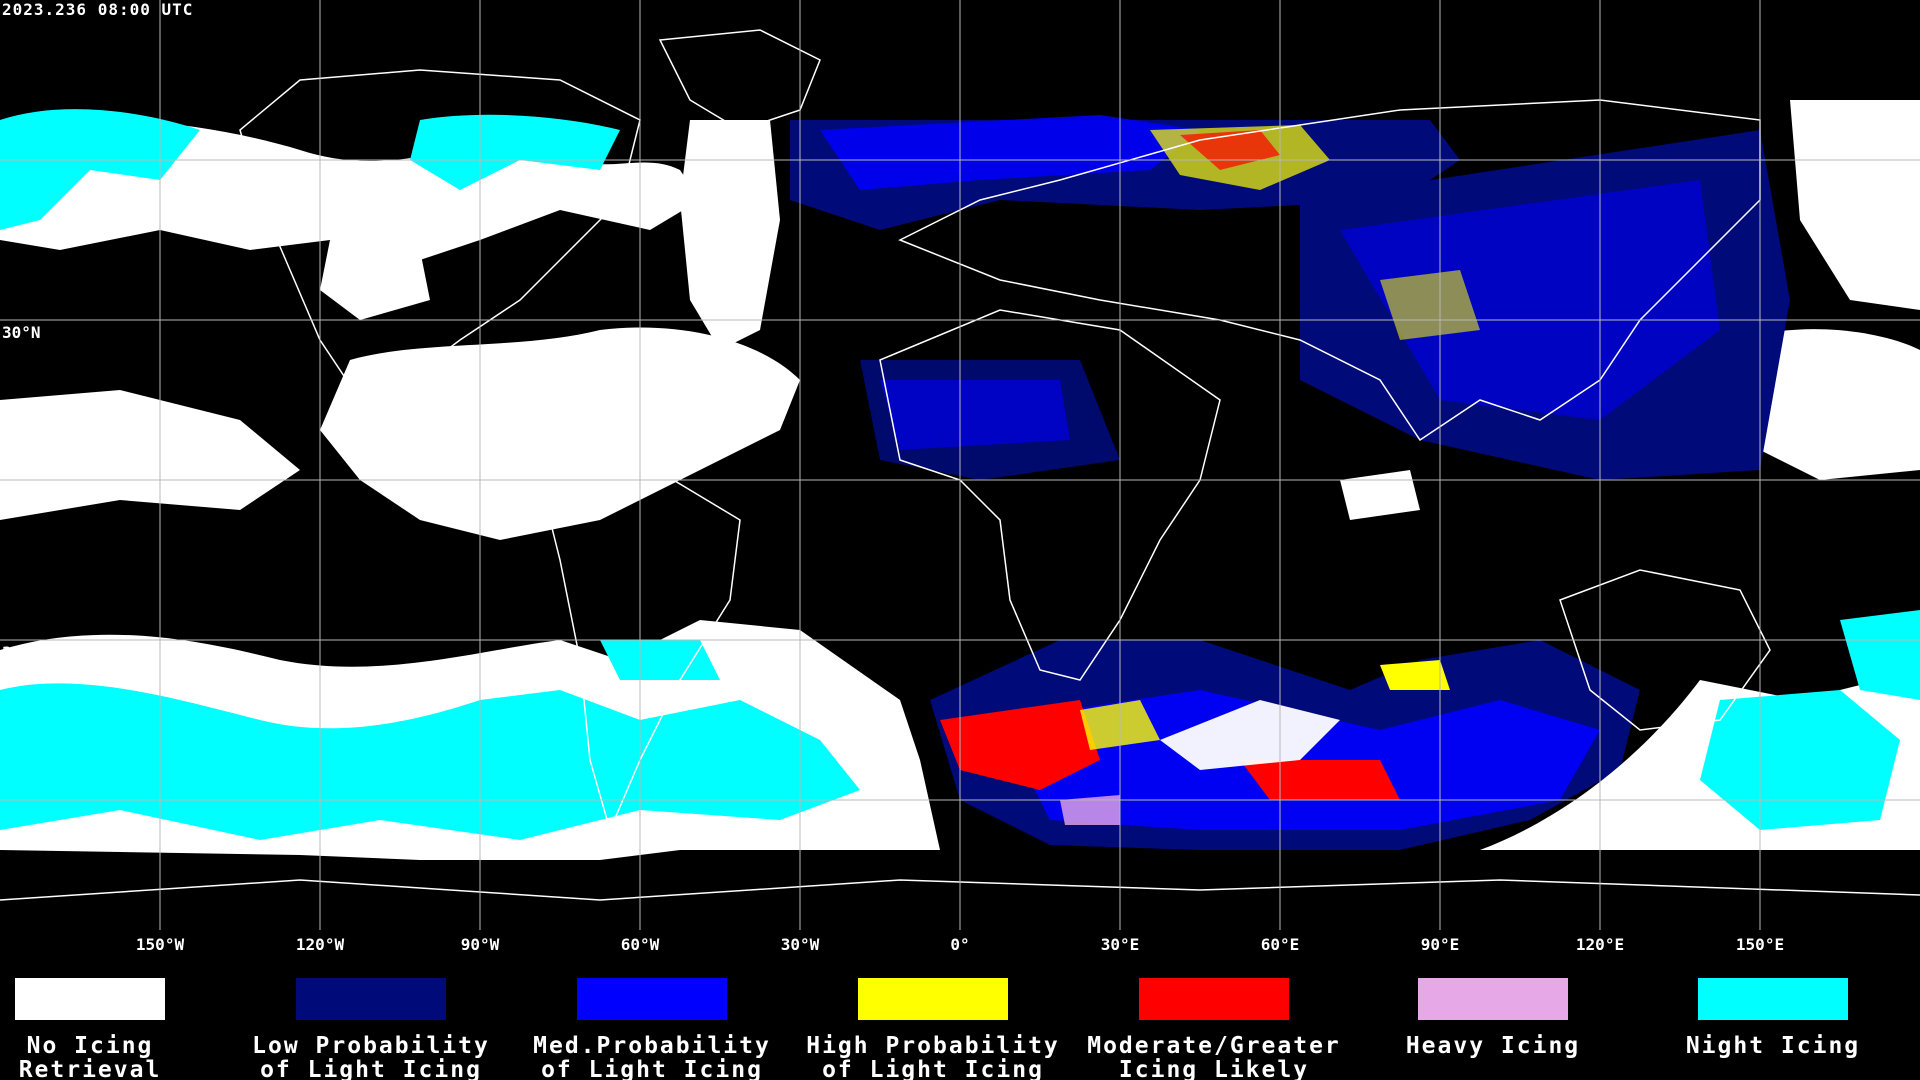 Image resolution: width=1920 pixels, height=1080 pixels. Describe the element at coordinates (652, 1029) in the screenshot. I see `legend-item-med-probability: Med.Probability of Light Icing` at that location.